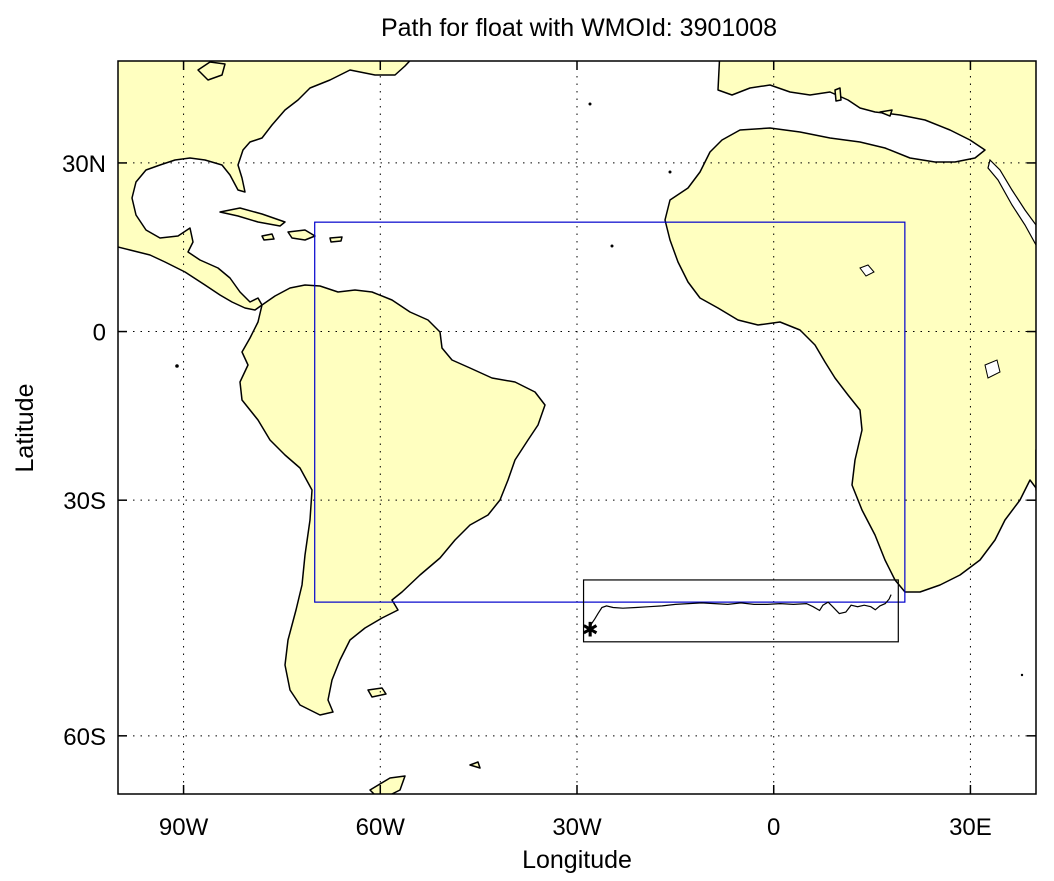 This screenshot has height=881, width=1054. I want to click on x-tick-label: 30W, so click(577, 827).